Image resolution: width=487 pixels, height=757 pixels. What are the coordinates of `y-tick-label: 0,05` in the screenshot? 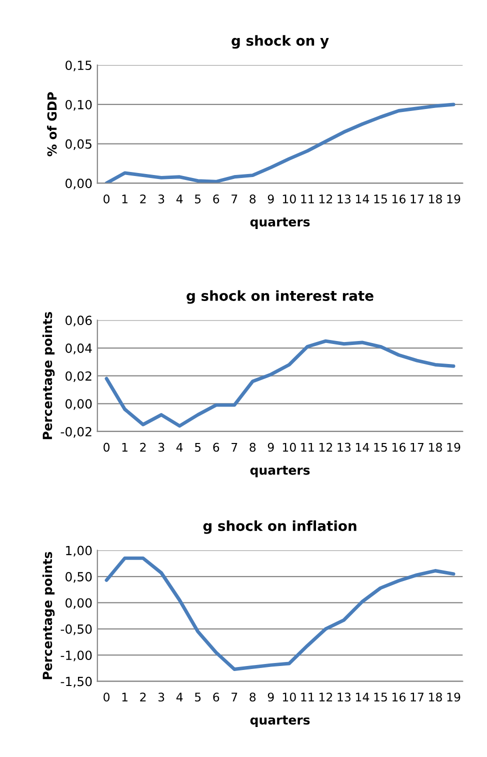 It's located at (79, 144).